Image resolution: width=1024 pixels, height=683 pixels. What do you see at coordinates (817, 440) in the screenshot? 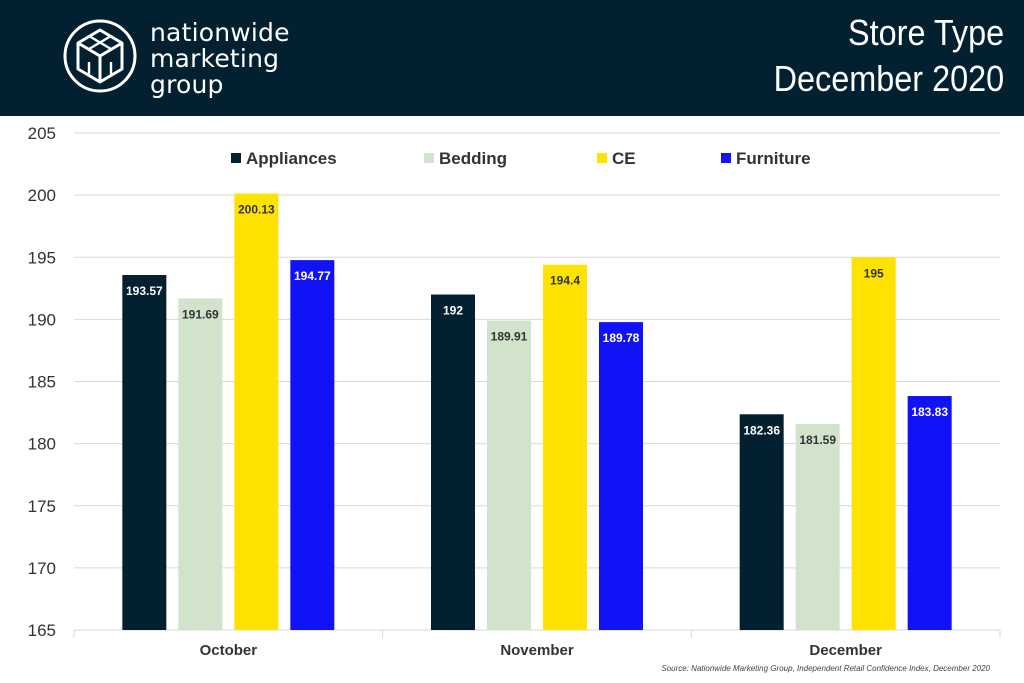
I see `bar-value-label: 181.59` at bounding box center [817, 440].